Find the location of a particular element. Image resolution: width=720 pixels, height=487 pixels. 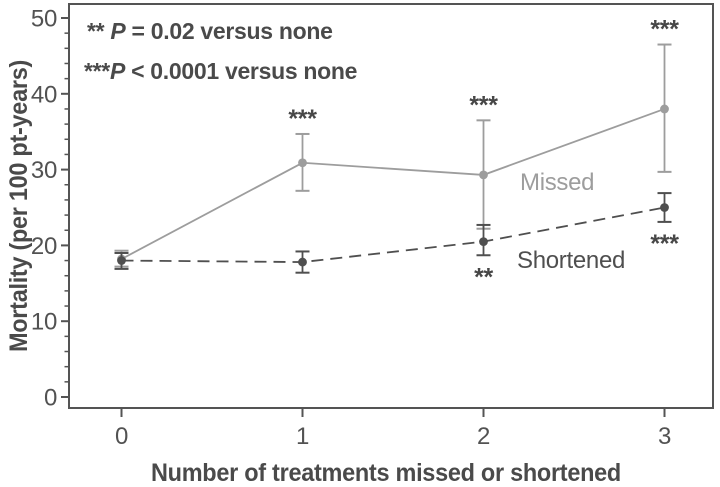

y-tick-label: 30 is located at coordinates (44, 170).